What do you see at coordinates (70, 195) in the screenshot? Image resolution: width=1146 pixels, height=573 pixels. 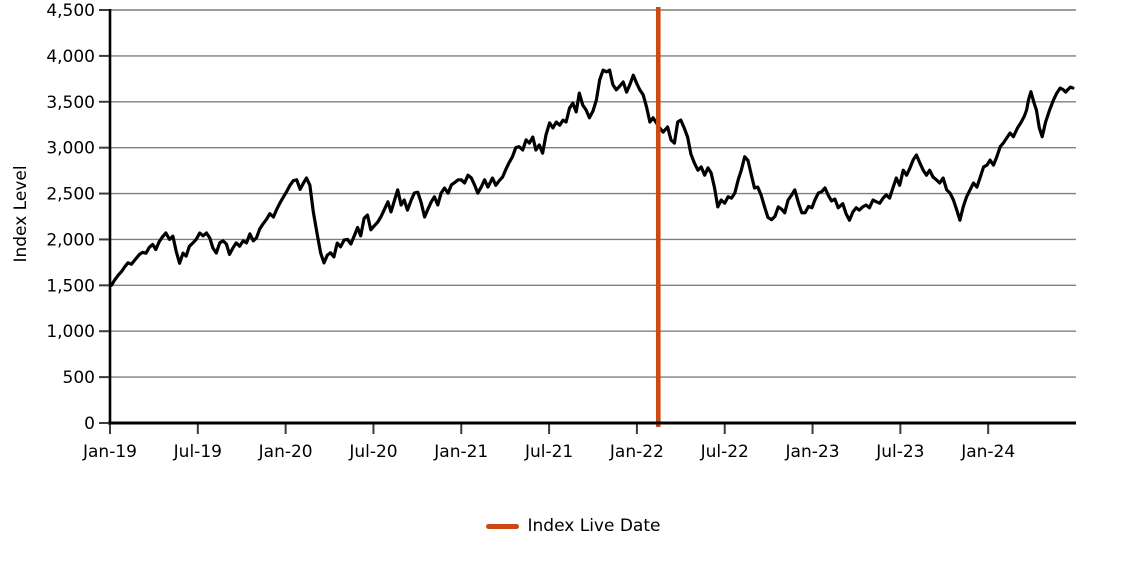 I see `y-tick-label: 2,500` at bounding box center [70, 195].